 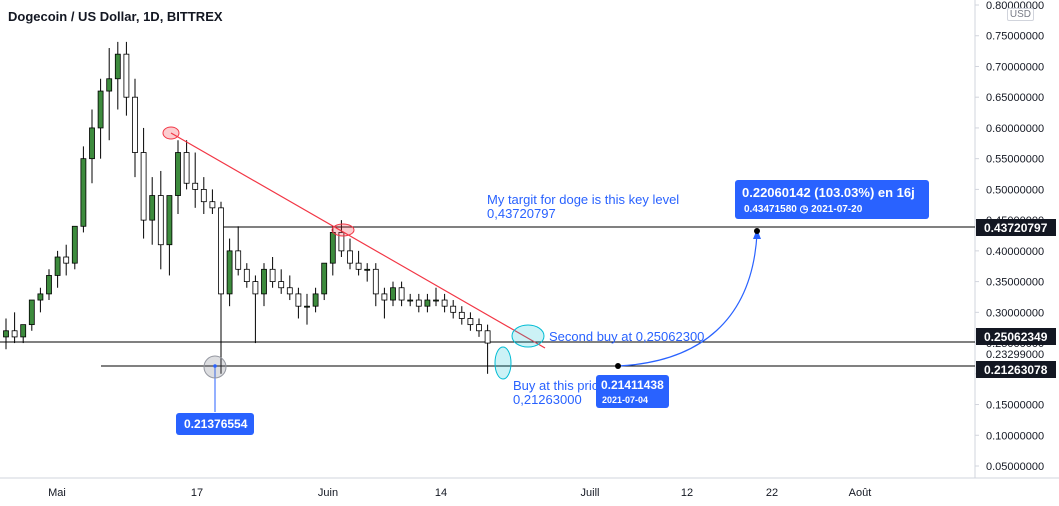 I want to click on y-tick-label: 0.35000000, so click(x=1015, y=283).